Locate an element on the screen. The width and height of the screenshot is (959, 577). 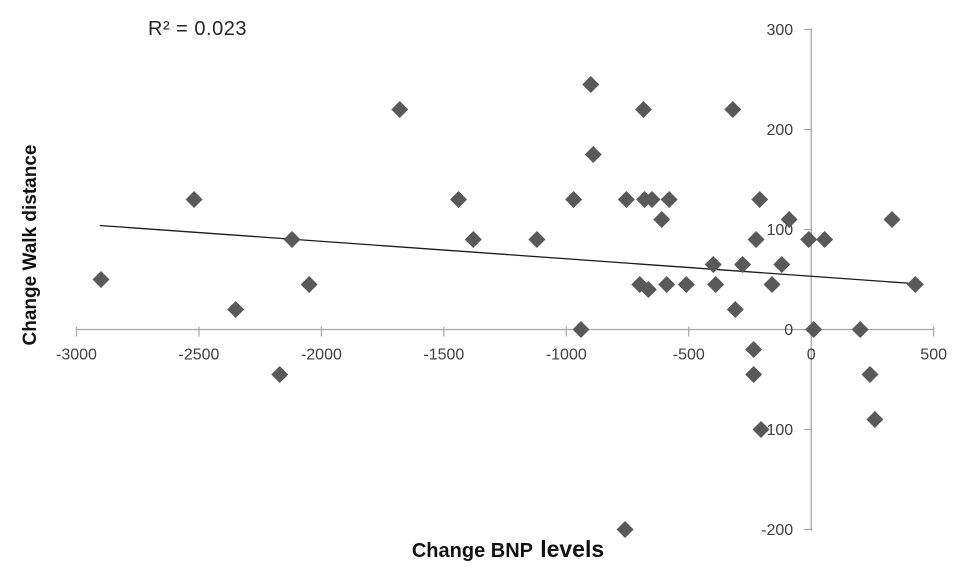
x-tick-label: -2000 is located at coordinates (321, 355).